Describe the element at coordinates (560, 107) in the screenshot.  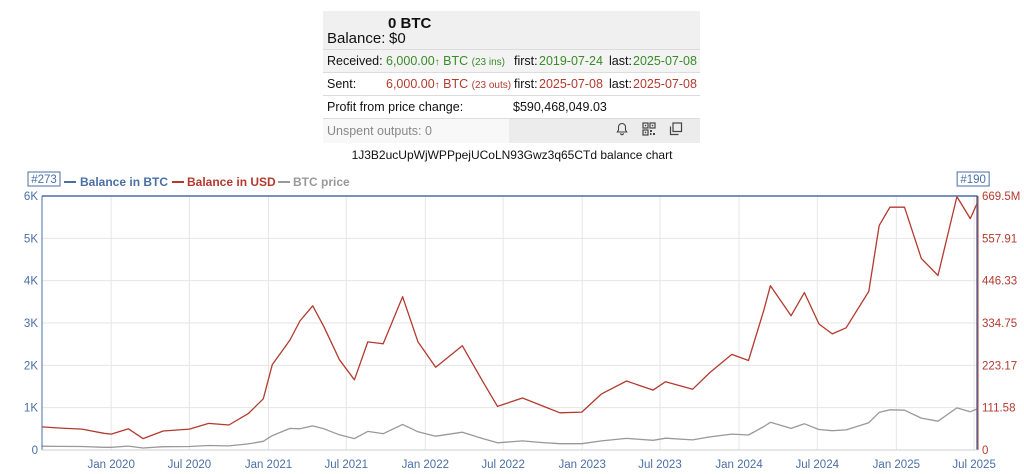
I see `profit-value: $590,468,049.03` at that location.